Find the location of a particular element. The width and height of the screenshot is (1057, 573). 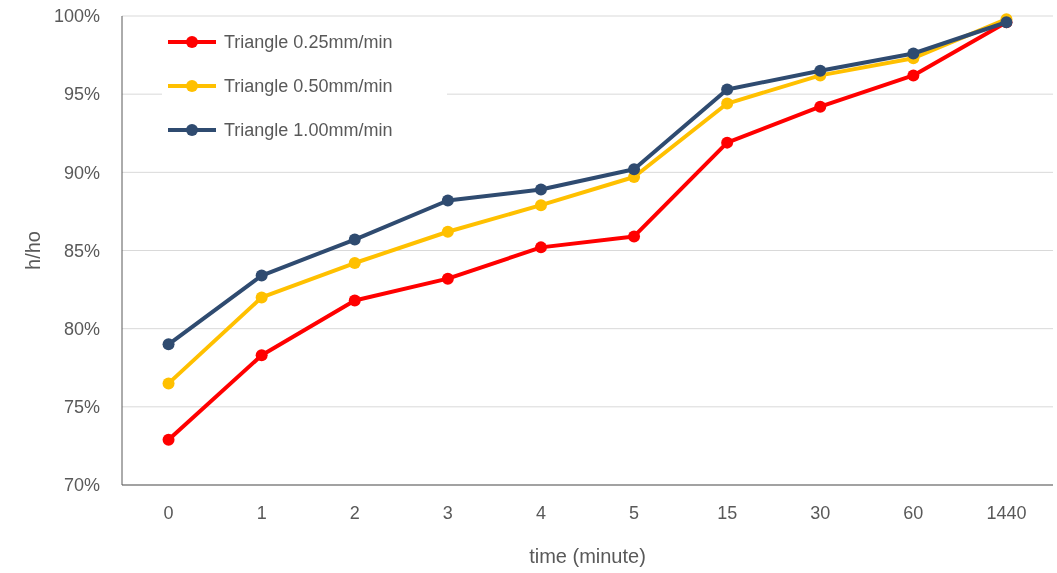

x-tick-label: 0 is located at coordinates (168, 513).